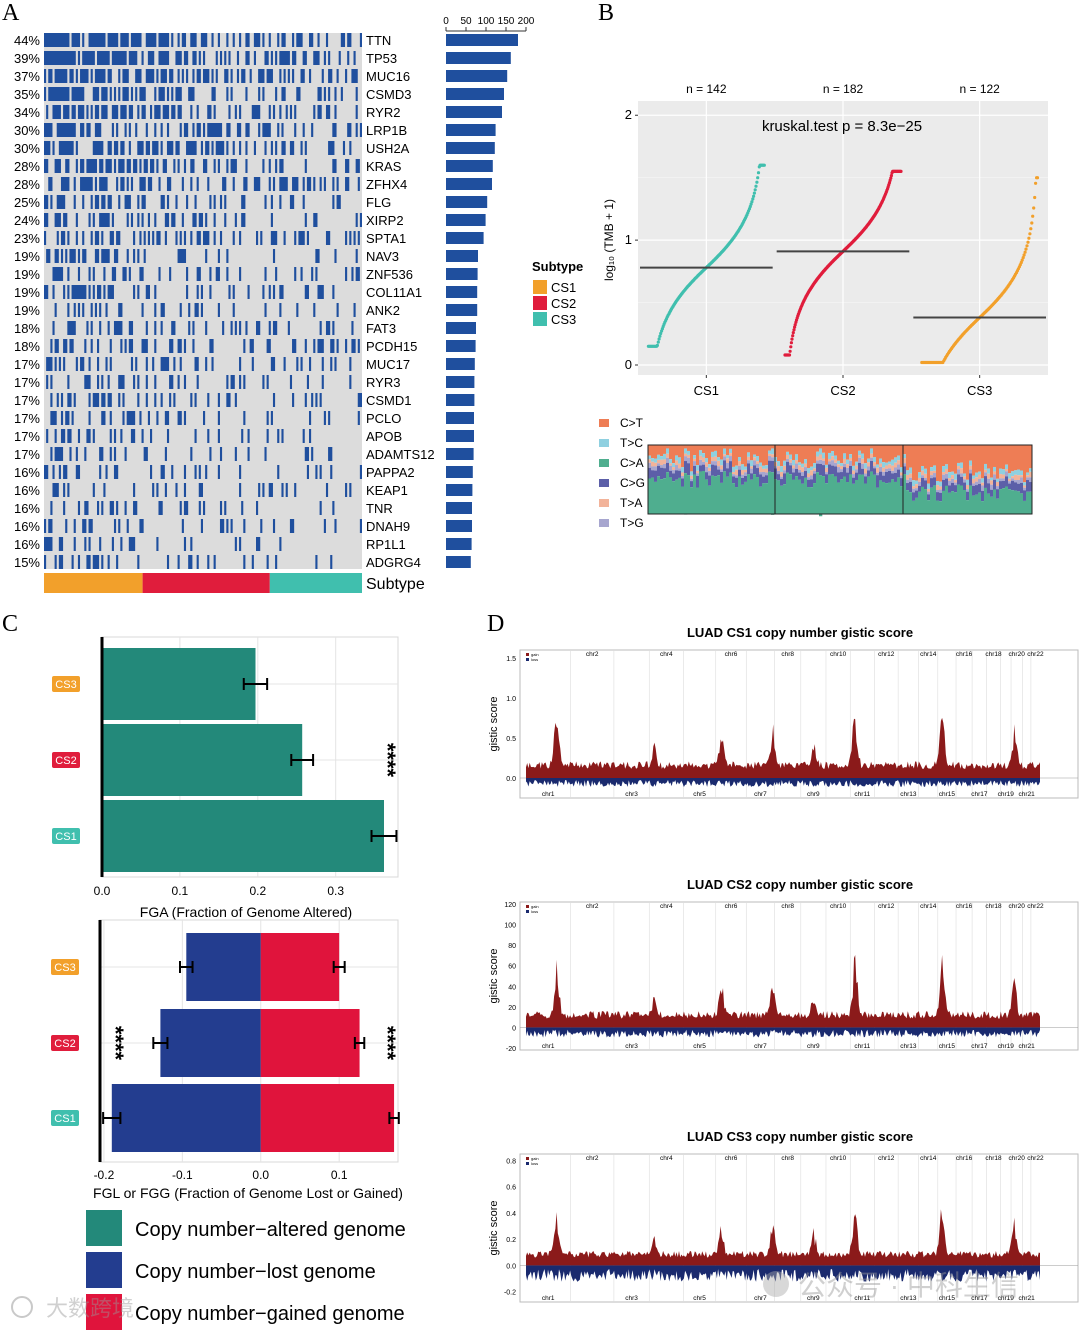  What do you see at coordinates (862, 1298) in the screenshot?
I see `chromosome-label-bottom: chr11` at bounding box center [862, 1298].